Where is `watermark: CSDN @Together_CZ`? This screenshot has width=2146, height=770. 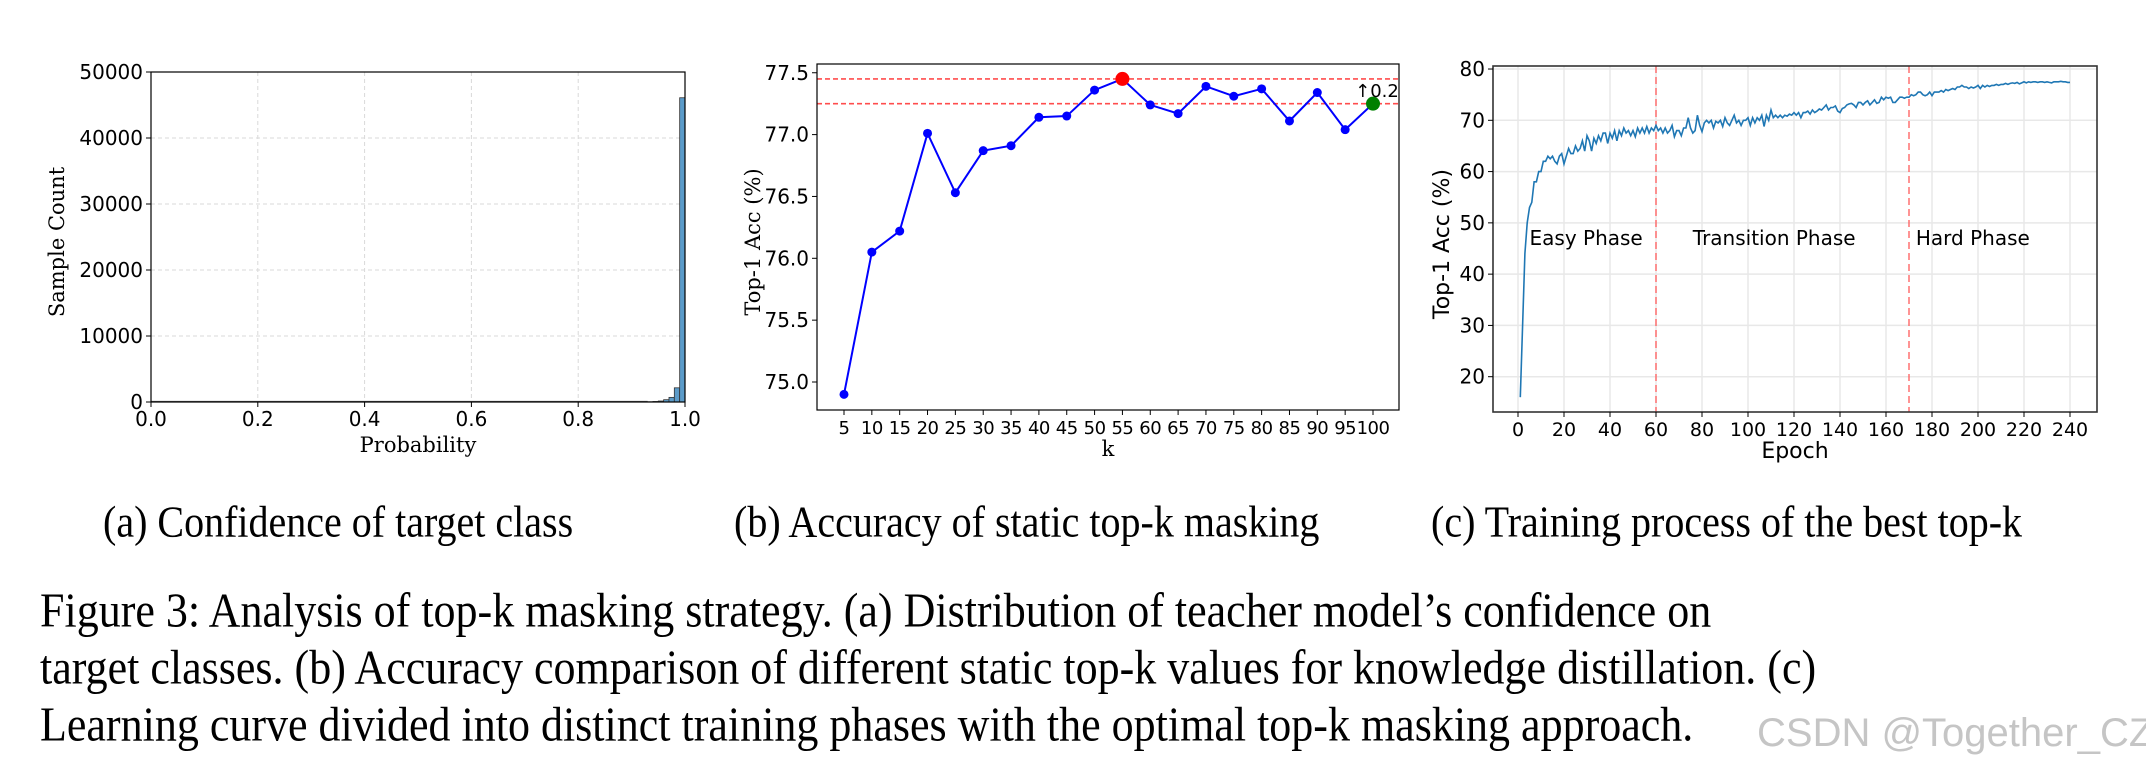 watermark: CSDN @Together_CZ is located at coordinates (1951, 733).